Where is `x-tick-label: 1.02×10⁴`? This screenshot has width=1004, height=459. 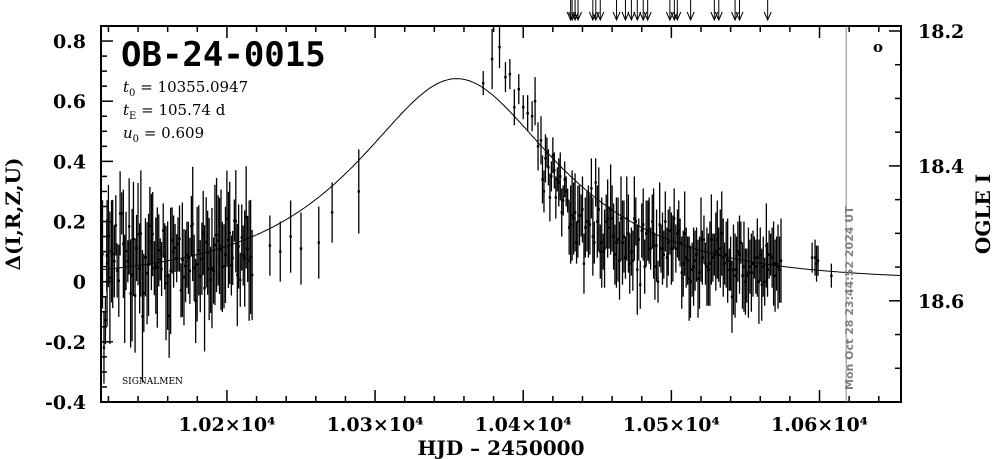
x-tick-label: 1.02×10⁴ is located at coordinates (226, 425).